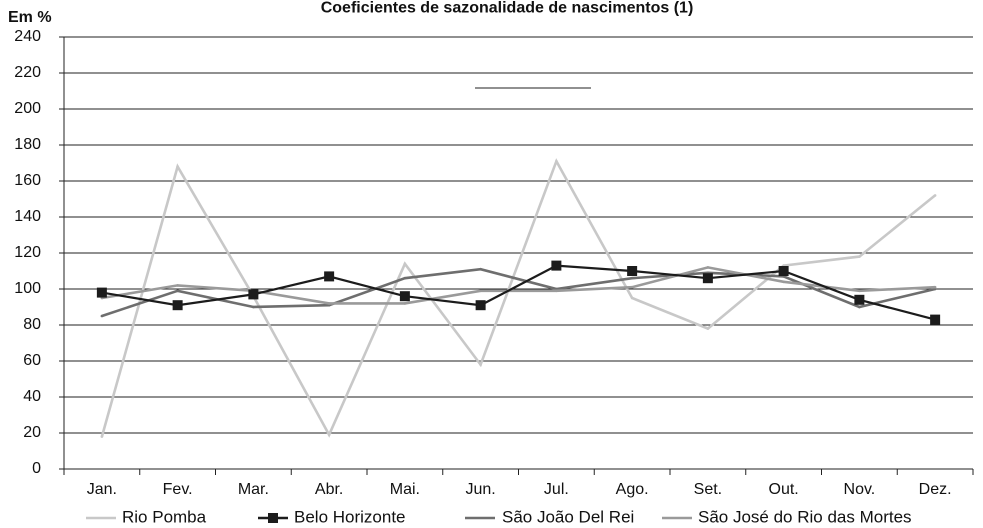 The image size is (983, 528). Describe the element at coordinates (27, 180) in the screenshot. I see `y-tick-label: 160` at that location.